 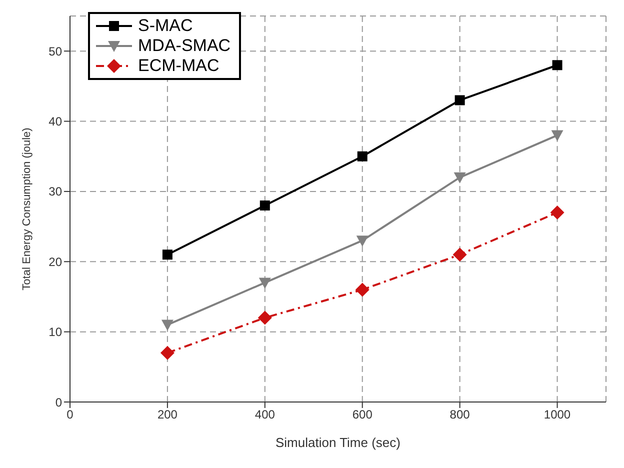 I want to click on x-axis-title: Simulation Time (sec), so click(x=338, y=442).